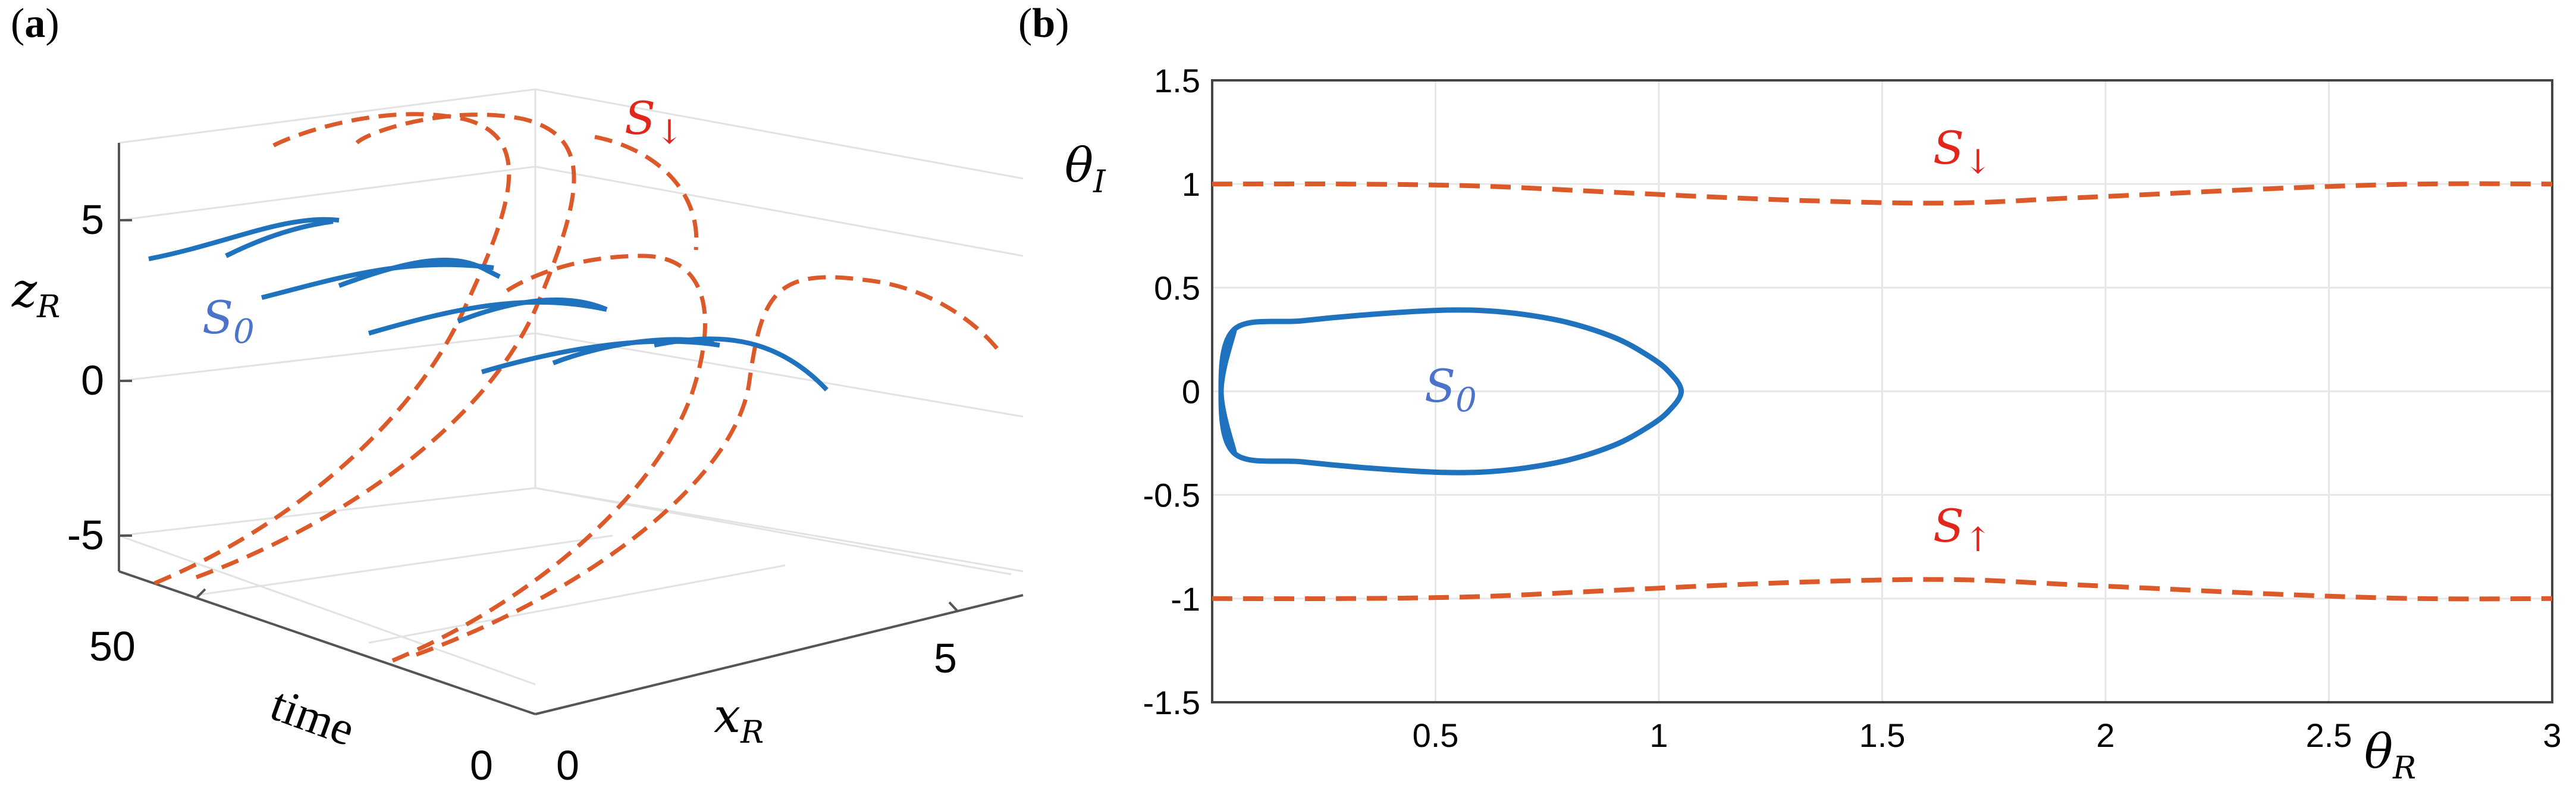 The image size is (2576, 807). Describe the element at coordinates (2390, 755) in the screenshot. I see `theta-r-axis-label: θR` at that location.